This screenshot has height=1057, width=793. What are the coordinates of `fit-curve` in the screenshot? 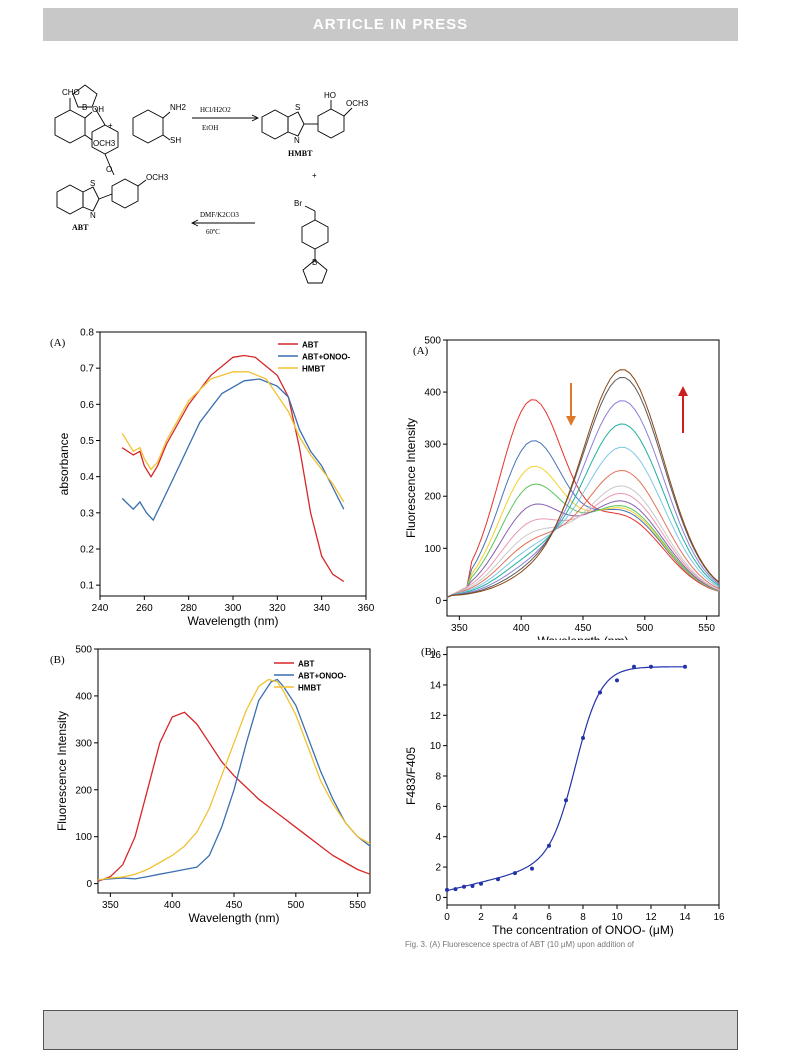 It's located at (565, 779).